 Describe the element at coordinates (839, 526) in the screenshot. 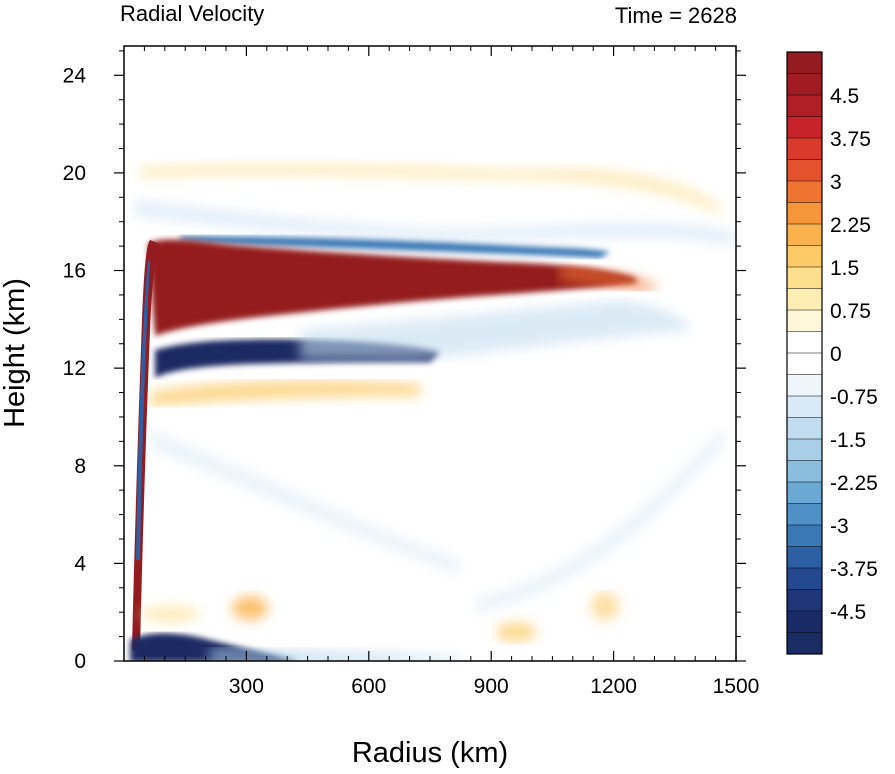

I see `colorbar-label: -3` at that location.